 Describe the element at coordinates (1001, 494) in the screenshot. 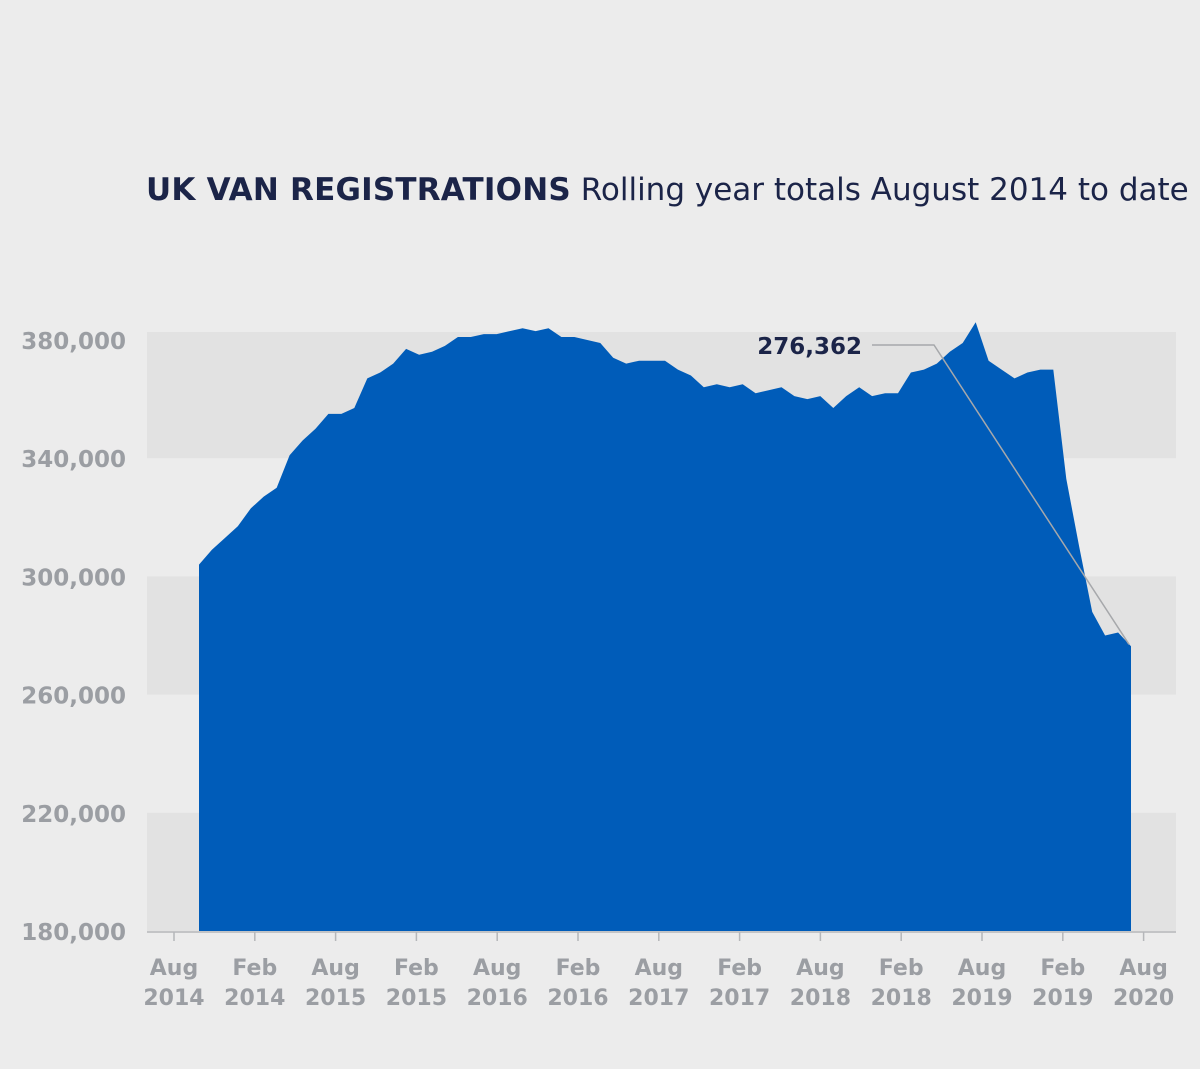

I see `annotation-leader-line` at that location.